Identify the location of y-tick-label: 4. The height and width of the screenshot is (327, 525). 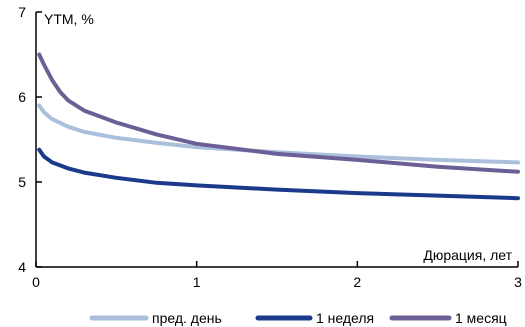
(22, 267).